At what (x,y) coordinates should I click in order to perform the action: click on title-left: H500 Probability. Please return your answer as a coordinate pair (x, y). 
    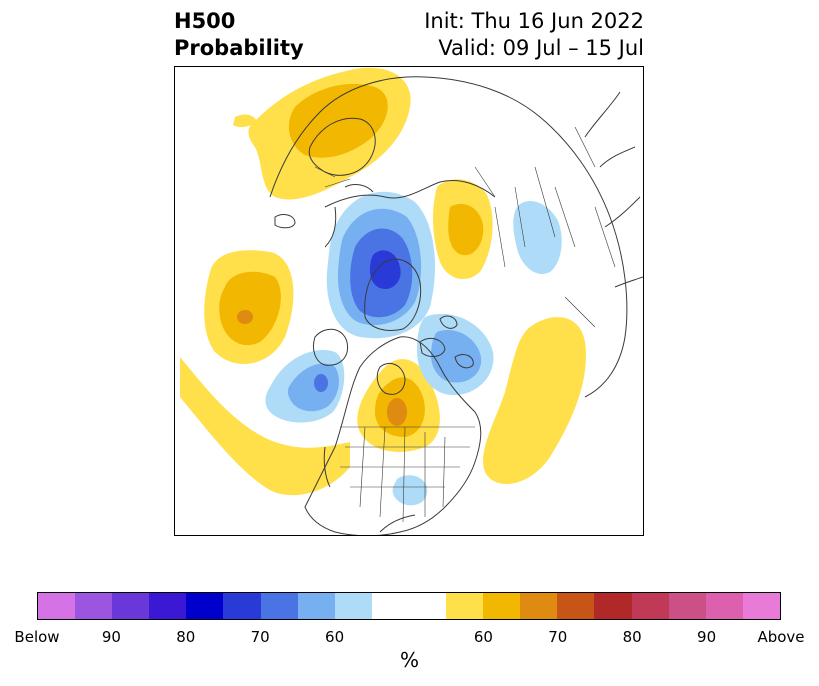
    Looking at the image, I should click on (239, 35).